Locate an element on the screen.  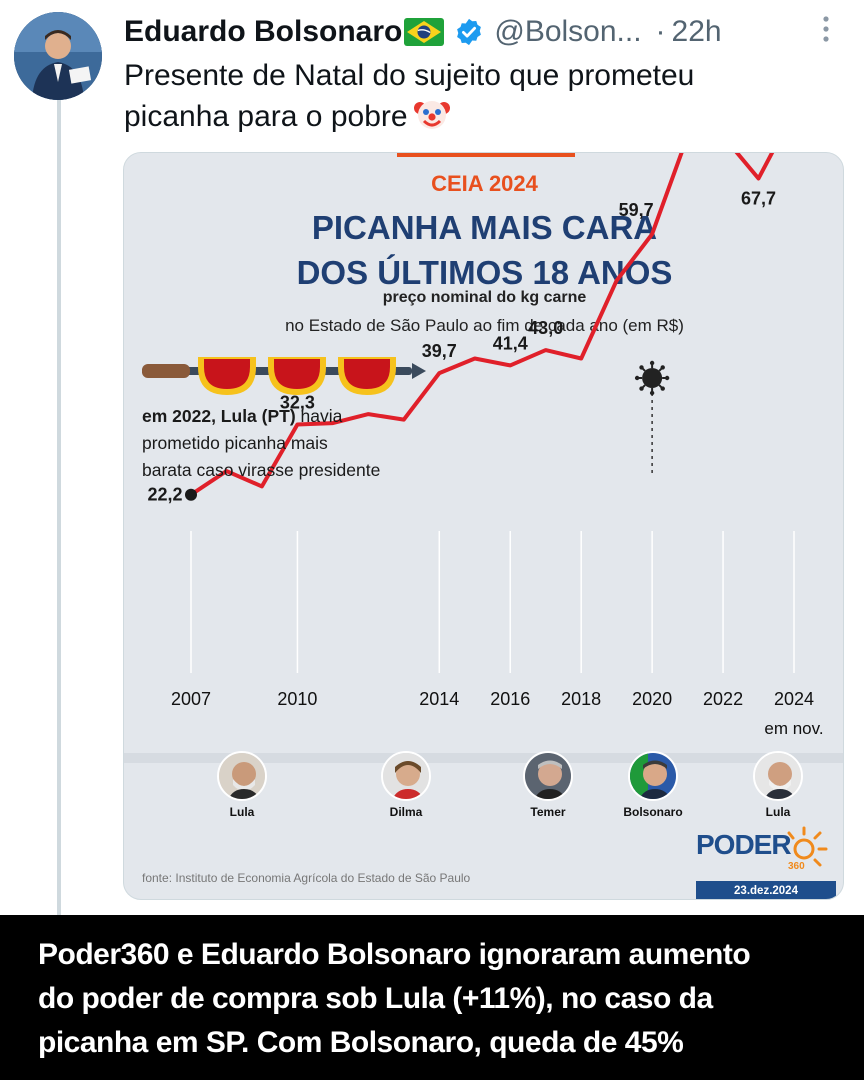
president-lula-2: Lula is located at coordinates (778, 785).